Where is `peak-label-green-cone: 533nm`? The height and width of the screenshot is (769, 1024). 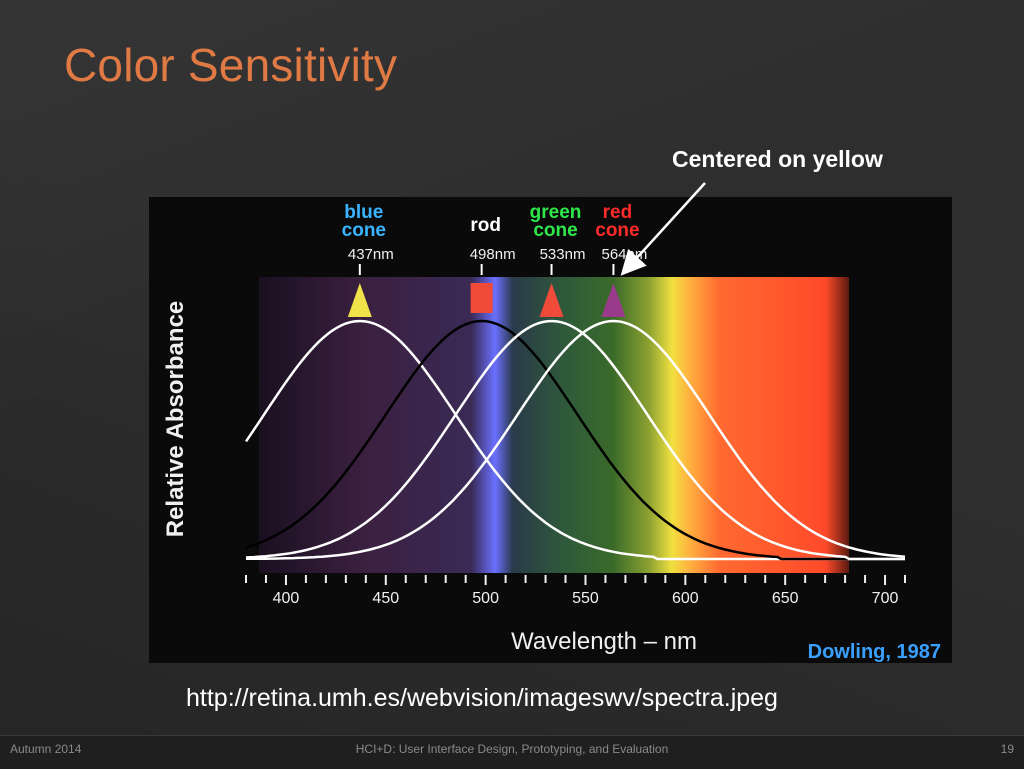
peak-label-green-cone: 533nm is located at coordinates (563, 254).